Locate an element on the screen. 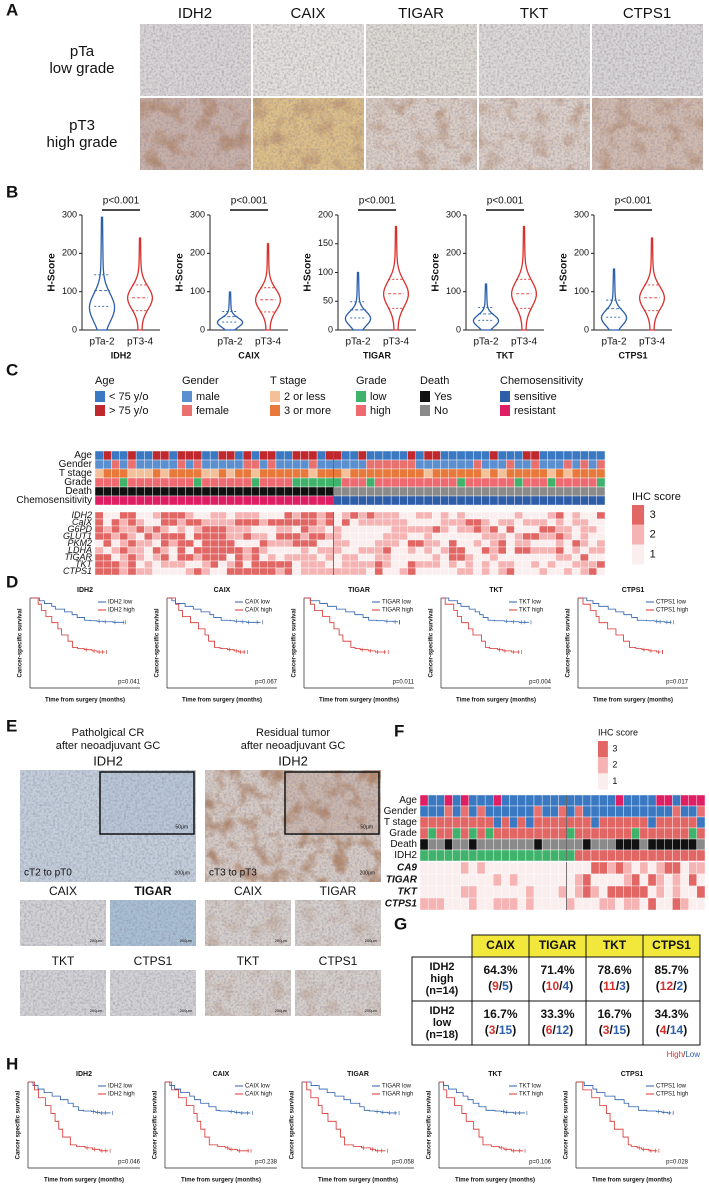 The height and width of the screenshot is (1191, 709). image-title: TIGAR is located at coordinates (338, 891).